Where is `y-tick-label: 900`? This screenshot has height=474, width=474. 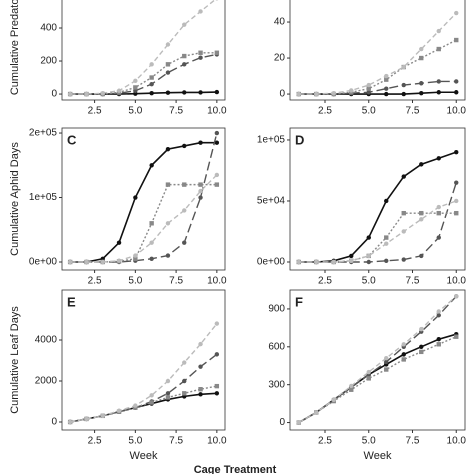
y-tick-label: 900 is located at coordinates (276, 309).